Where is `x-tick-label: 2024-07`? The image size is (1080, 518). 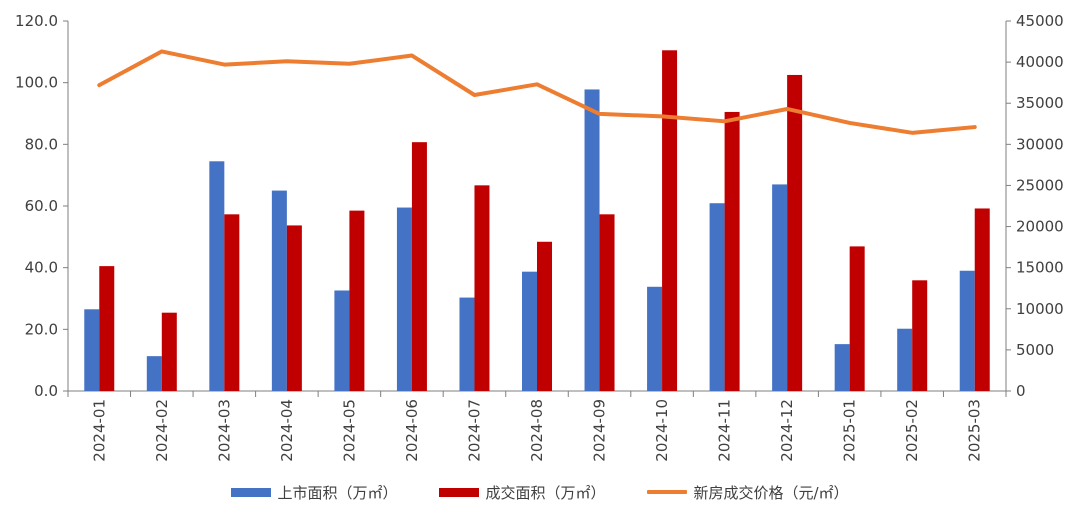
x-tick-label: 2024-07 is located at coordinates (474, 430).